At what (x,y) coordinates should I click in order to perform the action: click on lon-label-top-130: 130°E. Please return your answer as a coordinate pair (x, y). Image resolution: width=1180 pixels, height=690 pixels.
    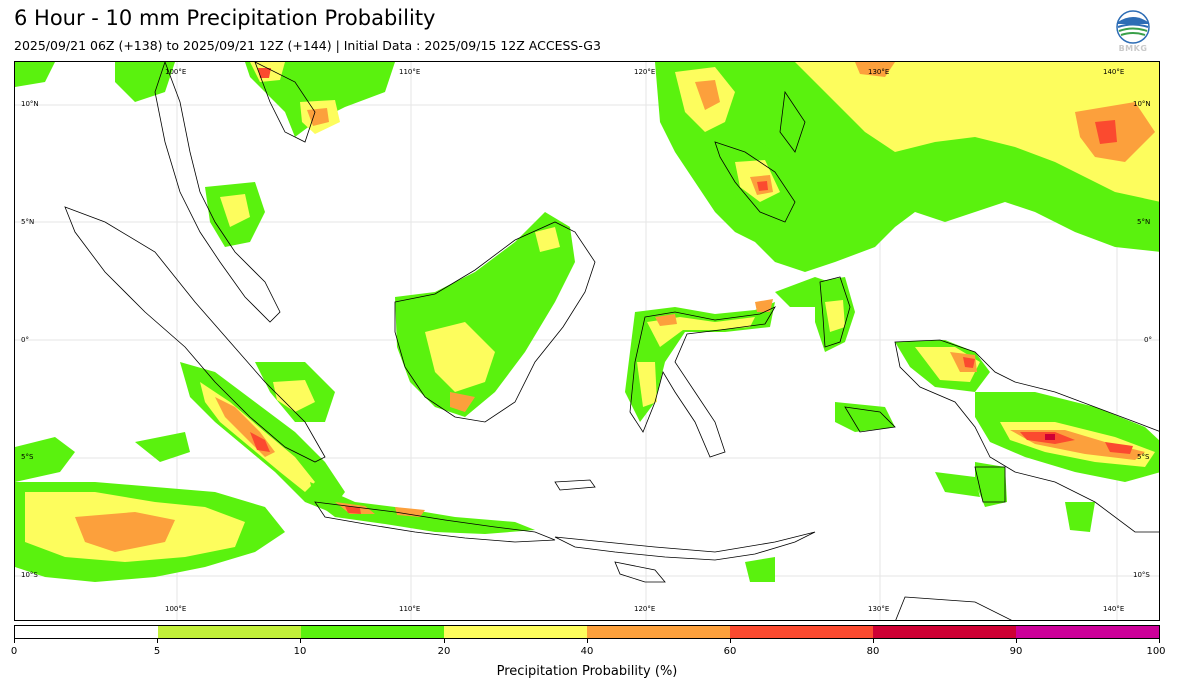
    Looking at the image, I should click on (879, 72).